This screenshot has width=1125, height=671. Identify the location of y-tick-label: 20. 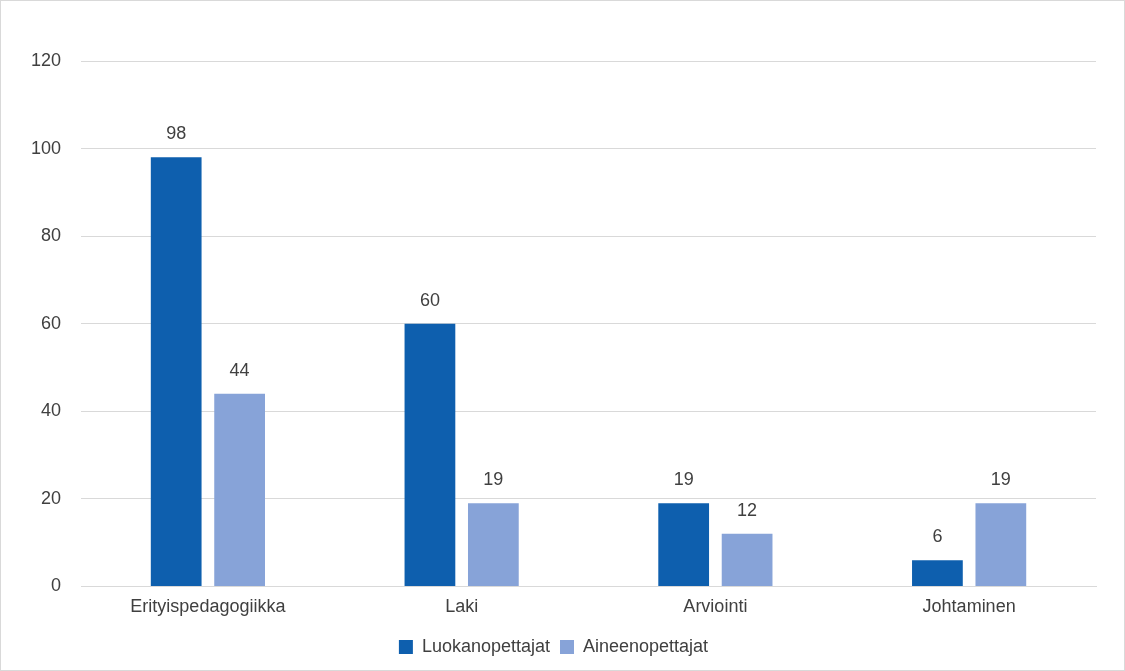
(51, 497).